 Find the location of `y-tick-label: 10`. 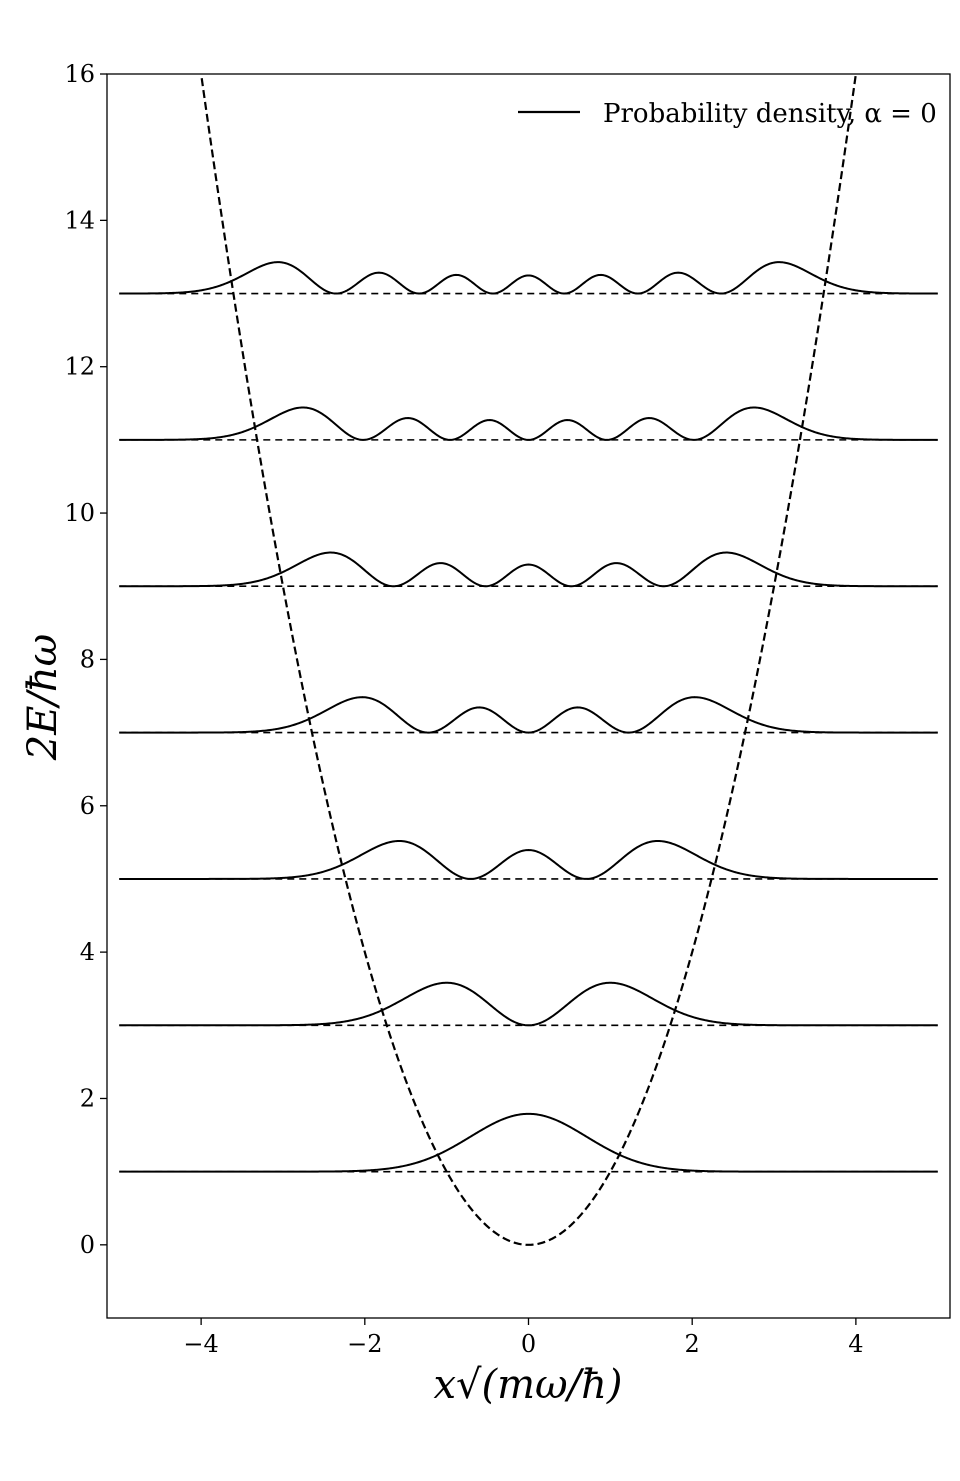

y-tick-label: 10 is located at coordinates (79, 513).